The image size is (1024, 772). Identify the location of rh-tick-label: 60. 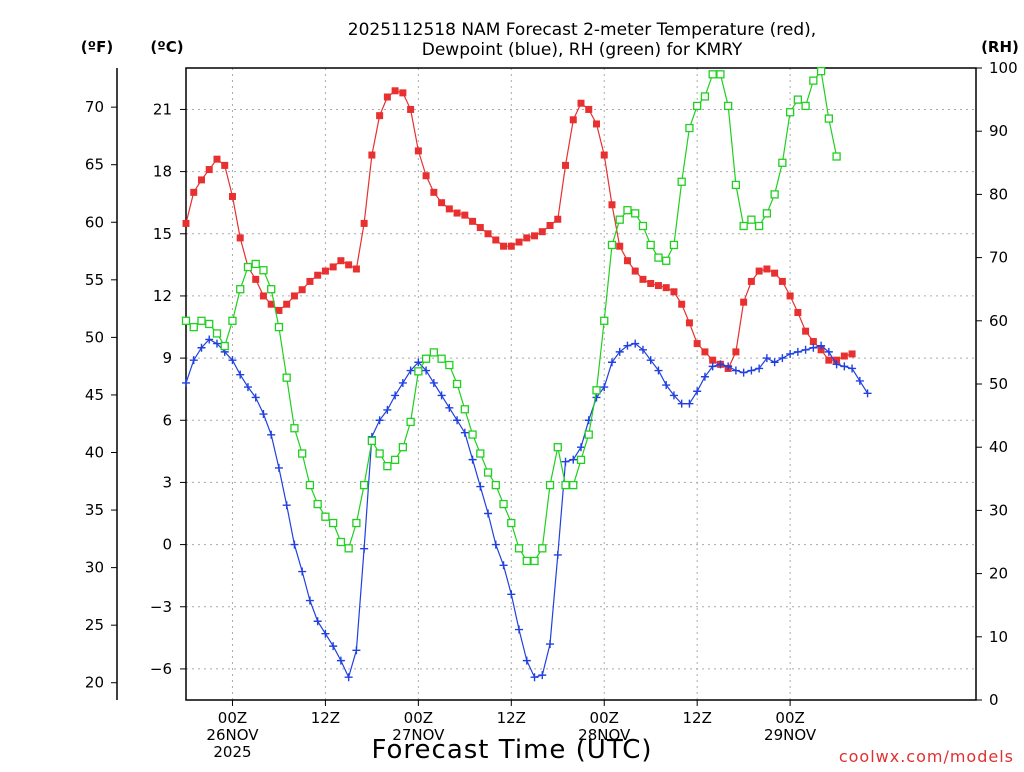
(998, 321).